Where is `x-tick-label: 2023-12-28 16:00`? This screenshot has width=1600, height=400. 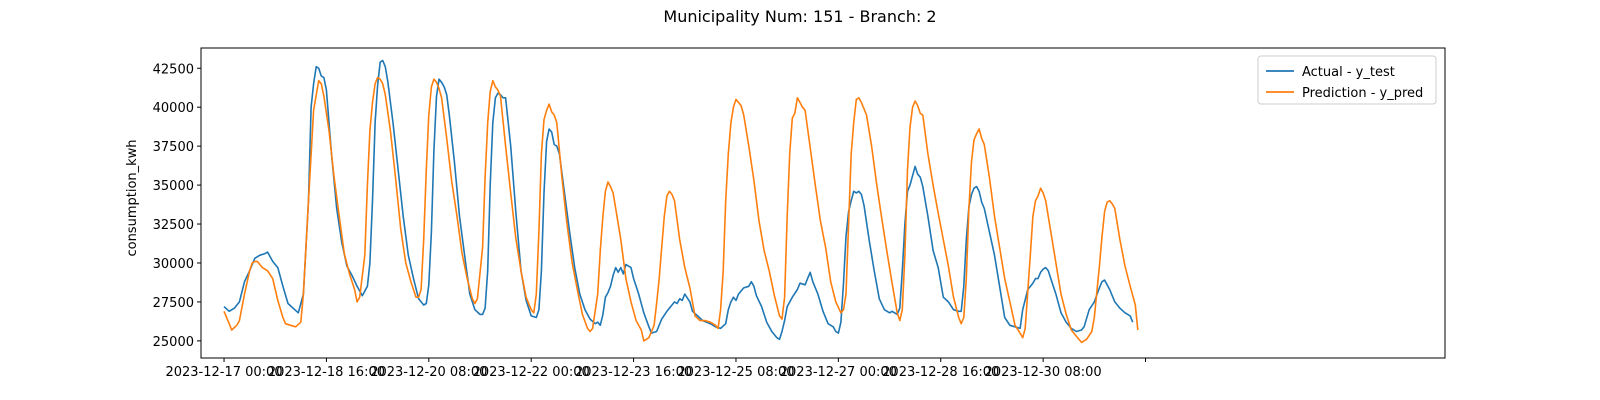 x-tick-label: 2023-12-28 16:00 is located at coordinates (940, 372).